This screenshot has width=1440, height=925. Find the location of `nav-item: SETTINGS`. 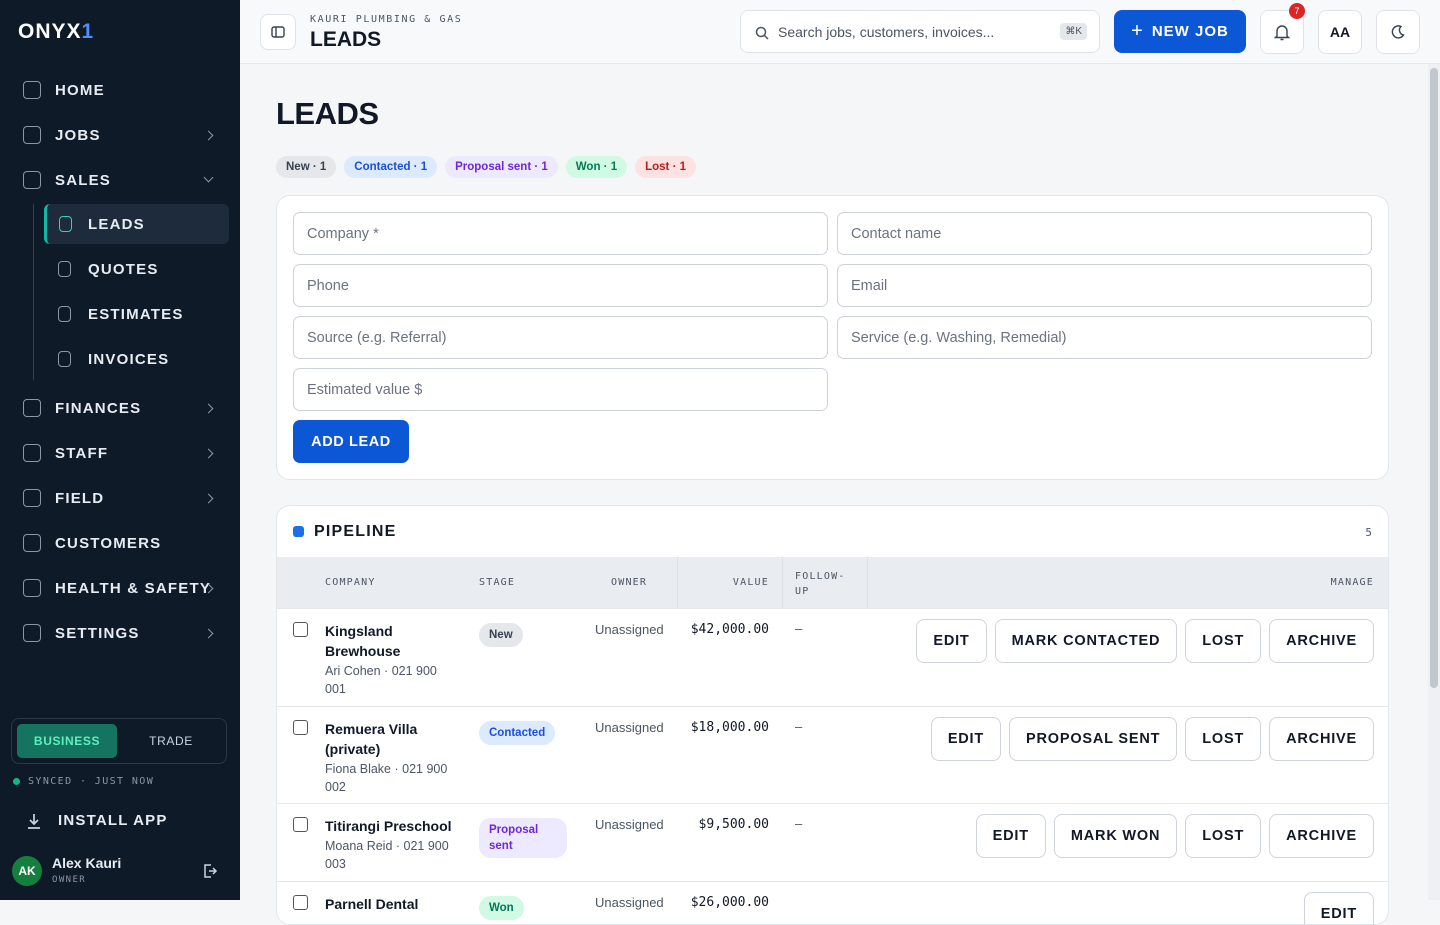

nav-item: SETTINGS is located at coordinates (120, 633).